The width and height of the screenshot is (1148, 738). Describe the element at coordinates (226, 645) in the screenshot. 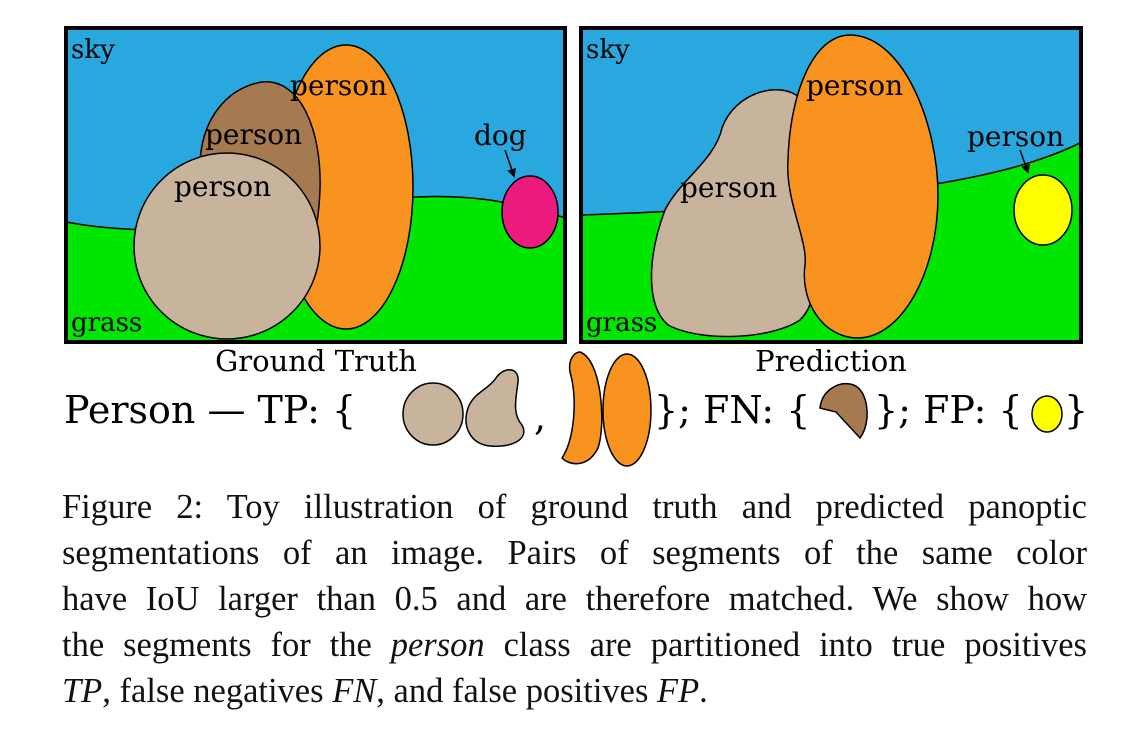

I see `caption-line-4-a: the segments for the` at that location.